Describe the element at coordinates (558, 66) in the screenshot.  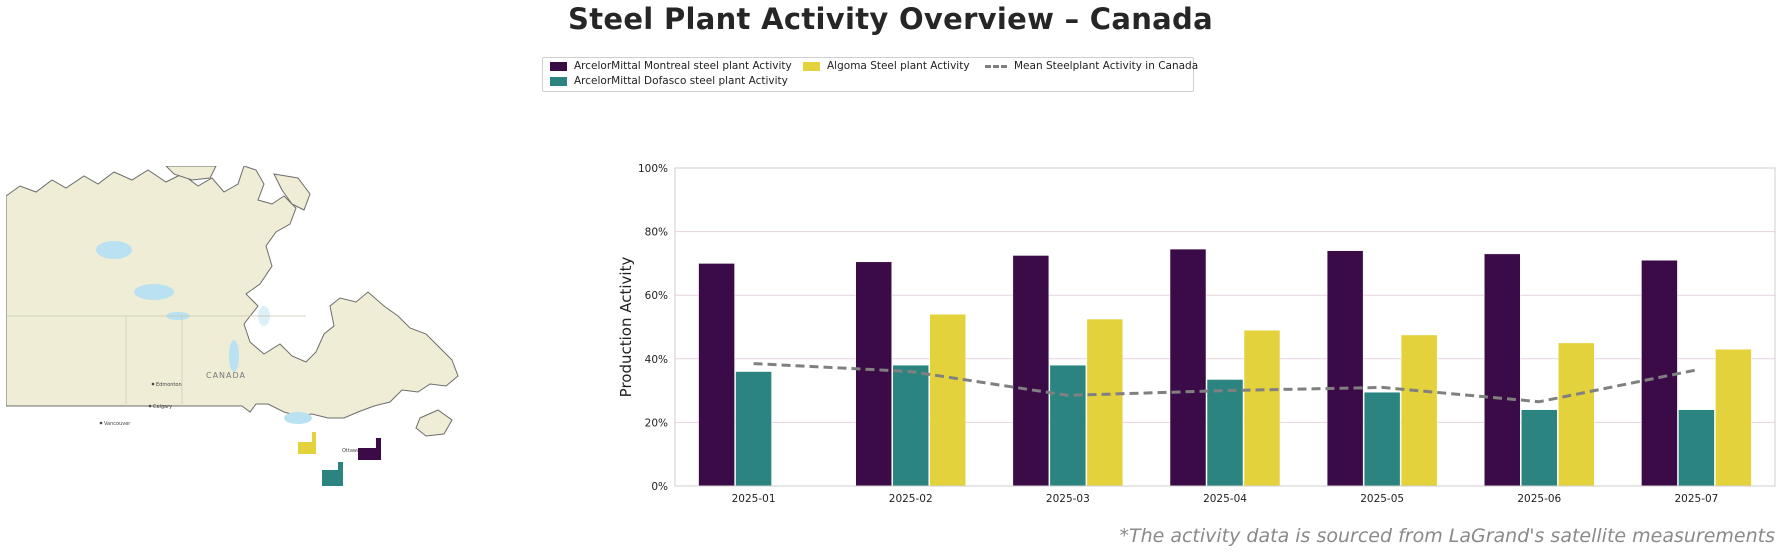
I see `legend-swatch-montreal` at that location.